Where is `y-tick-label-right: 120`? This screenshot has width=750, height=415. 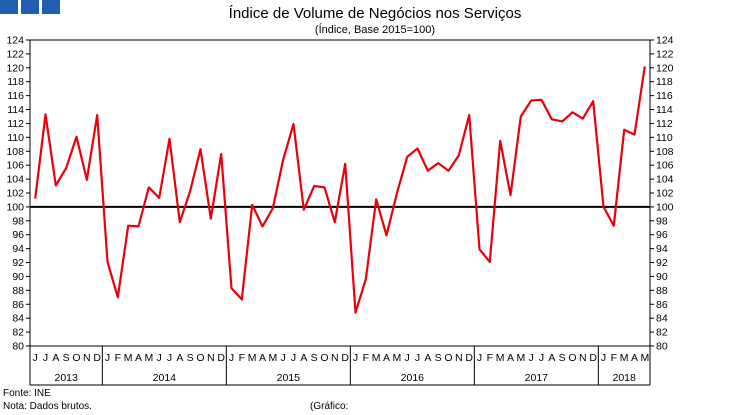 y-tick-label-right: 120 is located at coordinates (665, 68).